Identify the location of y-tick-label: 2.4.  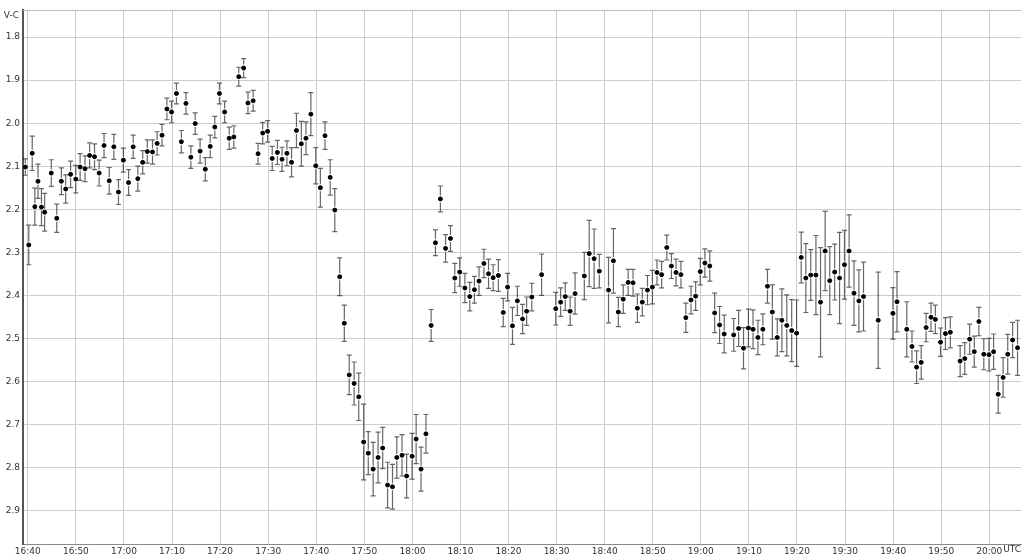
(13, 294).